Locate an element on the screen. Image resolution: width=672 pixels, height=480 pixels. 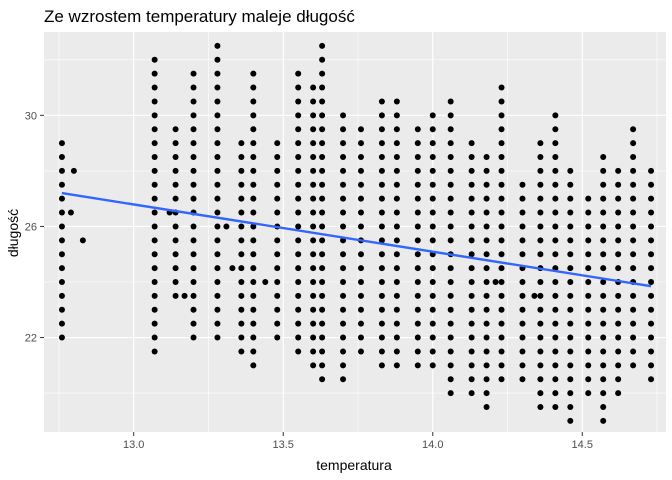
x-tick-label: 13.0 is located at coordinates (133, 445).